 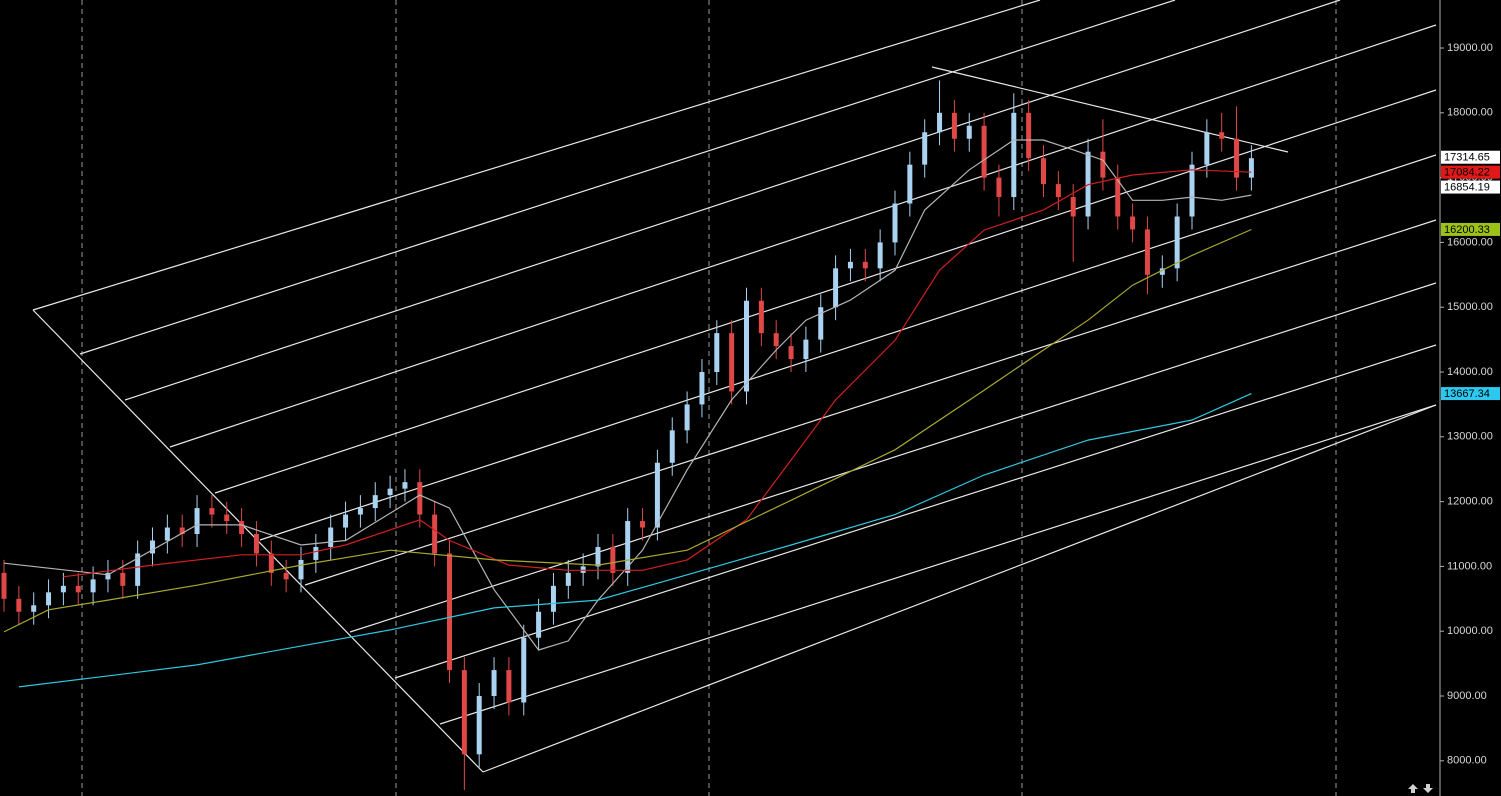 I want to click on price-tag-label: 17084.22, so click(x=1467, y=173).